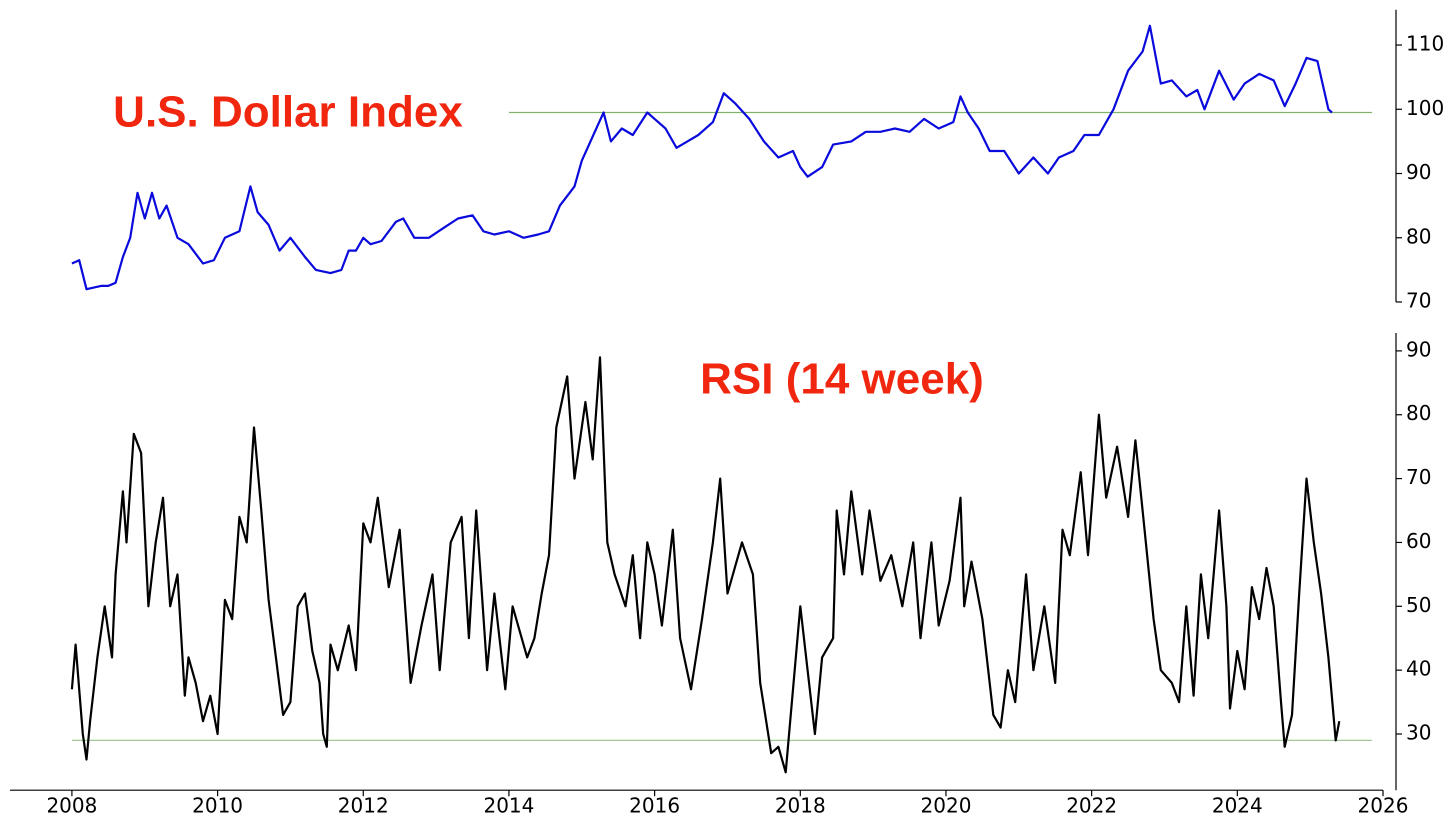 The height and width of the screenshot is (828, 1456). What do you see at coordinates (1425, 44) in the screenshot?
I see `y-tick-label: 110` at bounding box center [1425, 44].